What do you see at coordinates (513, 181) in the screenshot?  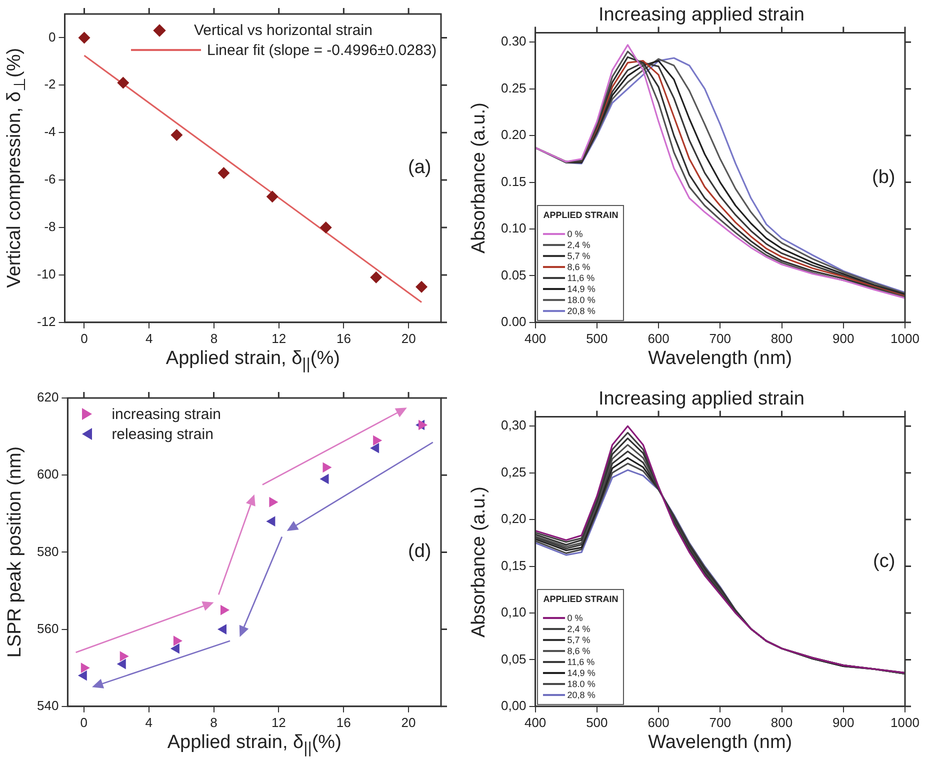 I see `y-tick-label: 0.15` at bounding box center [513, 181].